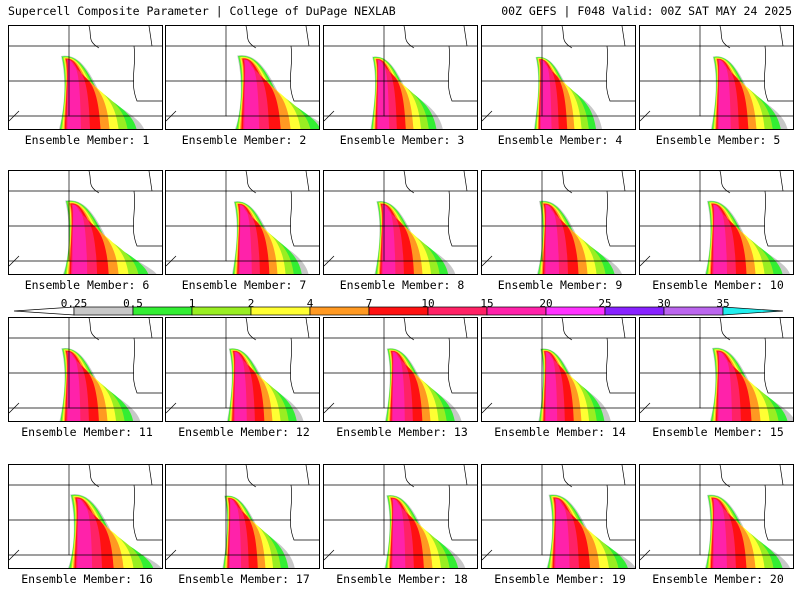 This screenshot has width=800, height=600. Describe the element at coordinates (244, 579) in the screenshot. I see `ensemble-member-label: Ensemble Member: 17` at that location.